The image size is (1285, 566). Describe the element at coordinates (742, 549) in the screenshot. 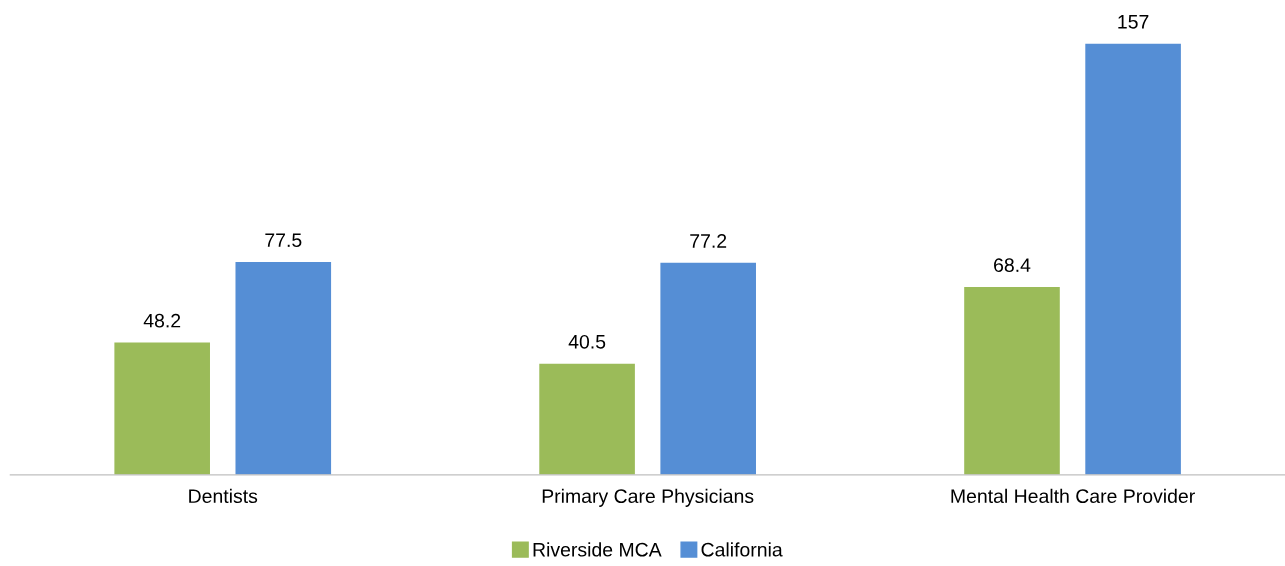

I see `legend-label: California` at that location.